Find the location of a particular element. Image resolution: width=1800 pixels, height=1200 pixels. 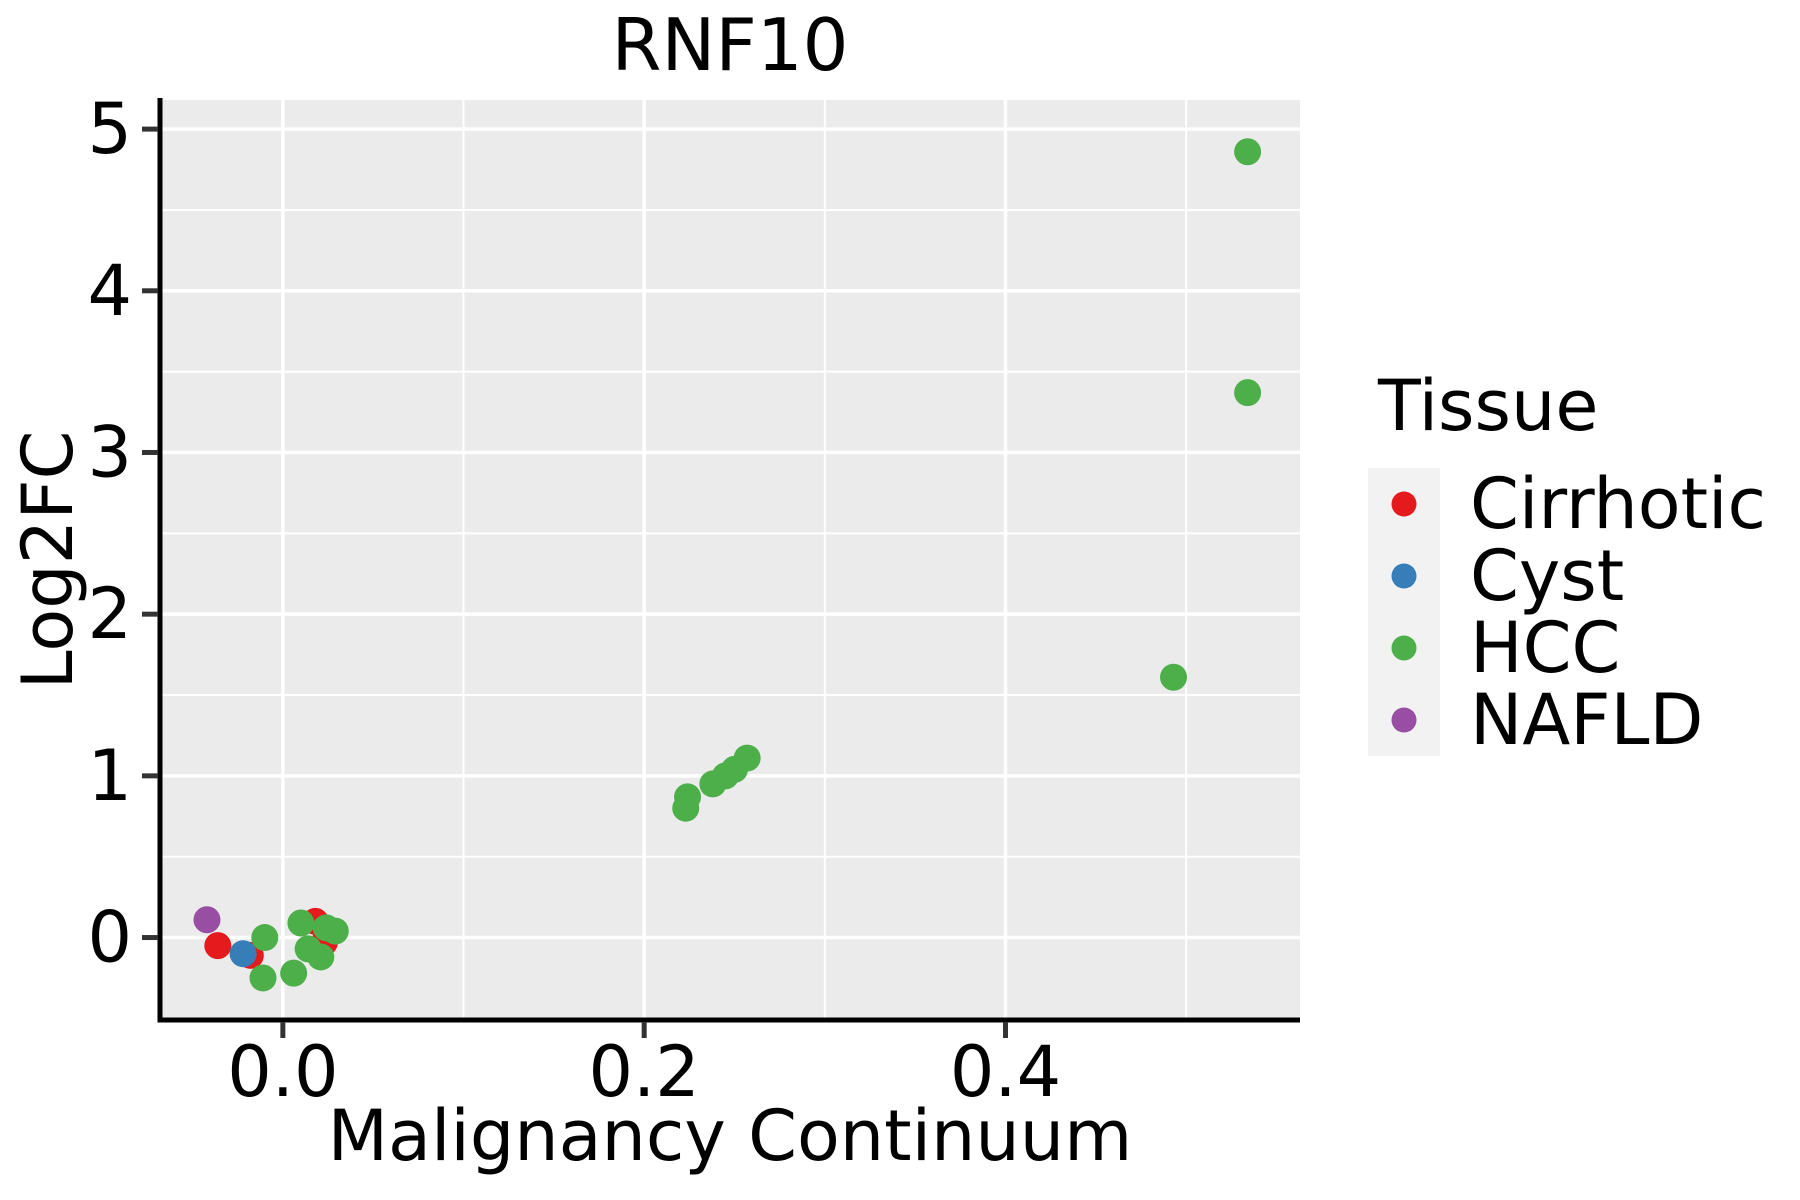

plot-title: RNF10 is located at coordinates (730, 45).